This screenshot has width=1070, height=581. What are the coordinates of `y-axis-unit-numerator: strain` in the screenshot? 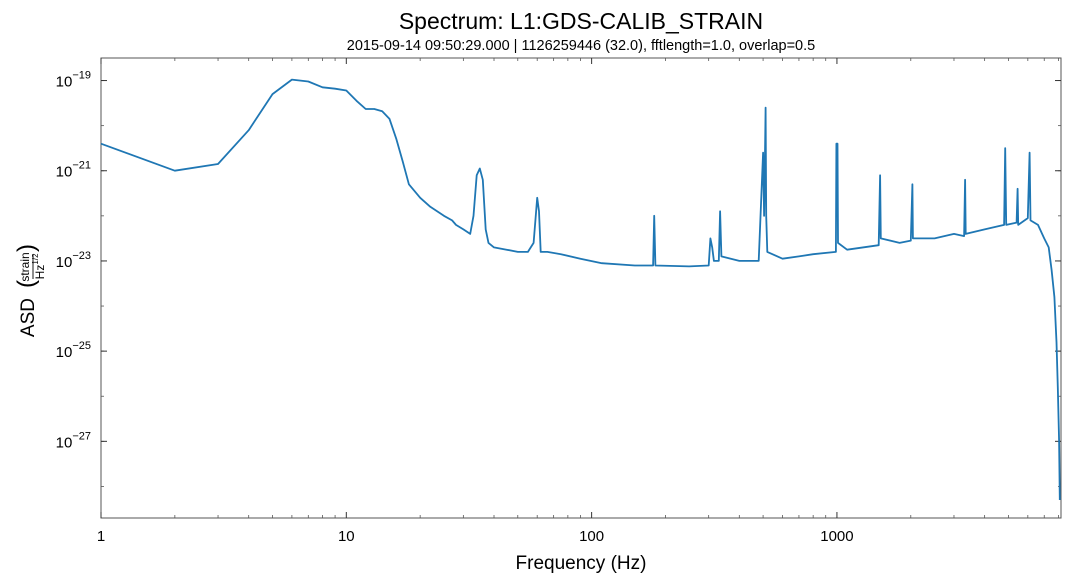 It's located at (25, 266).